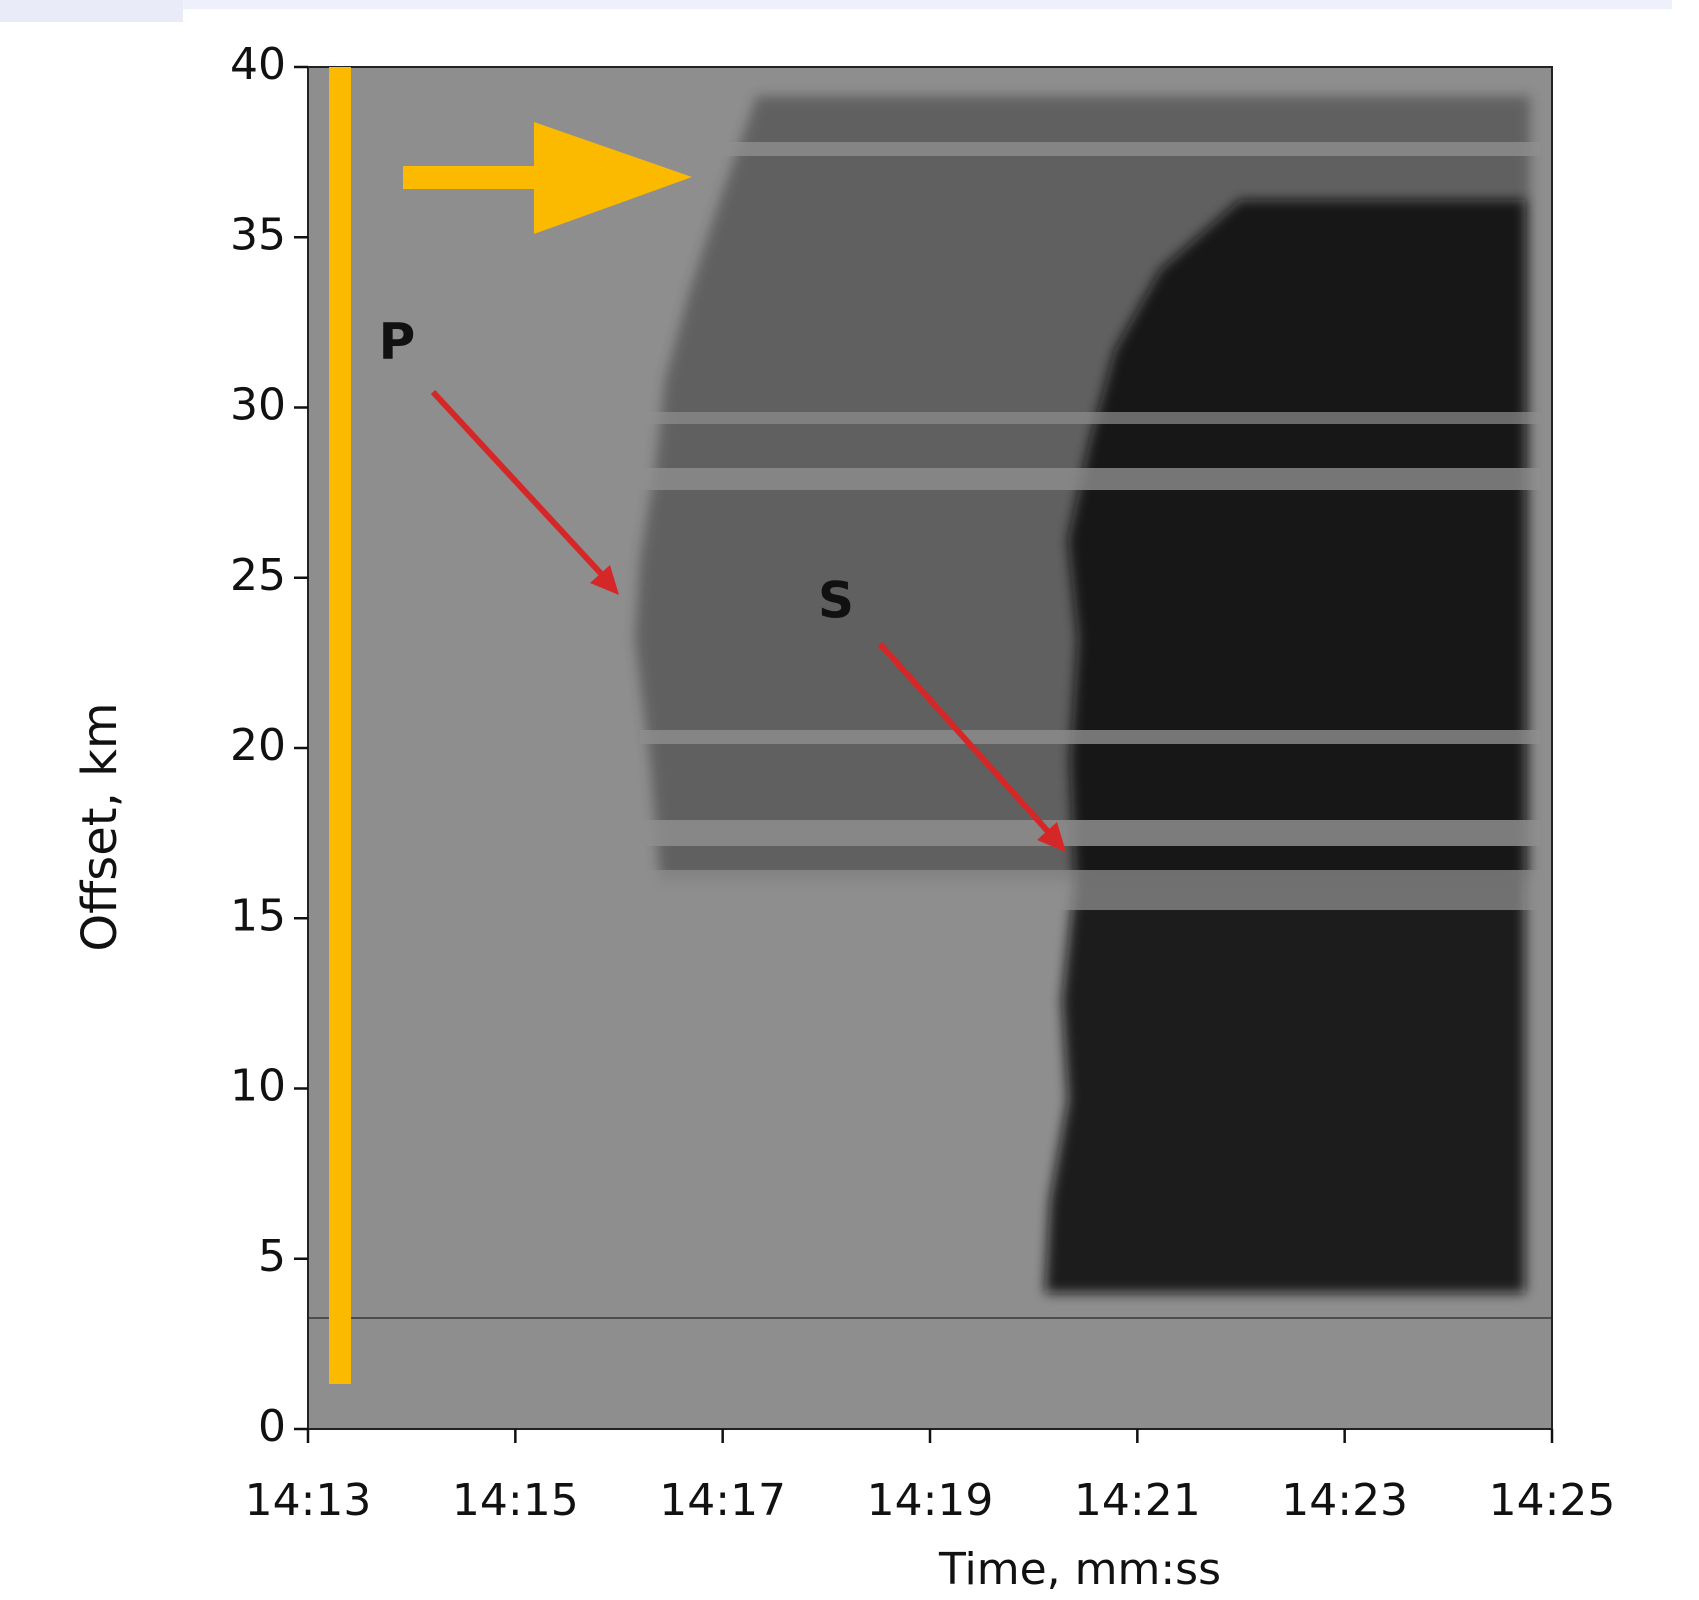  Describe the element at coordinates (966, 740) in the screenshot. I see `s-arrow` at that location.